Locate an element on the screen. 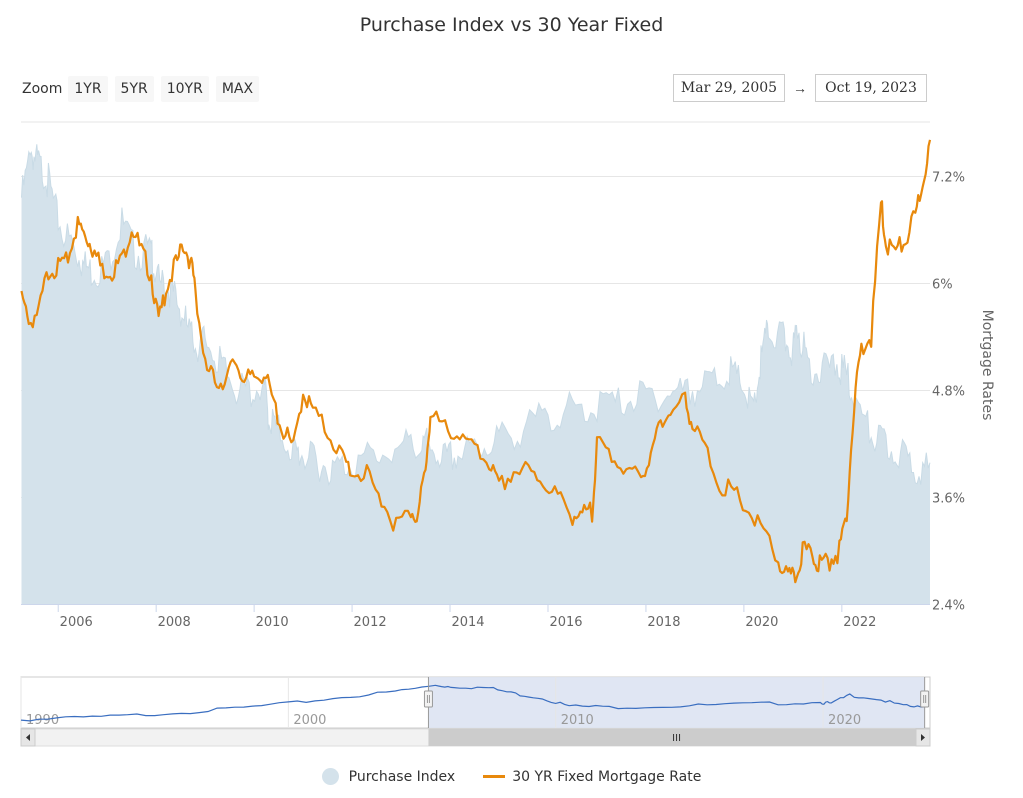 This screenshot has width=1023, height=798. navigator-tick-label: 1990 is located at coordinates (42, 720).